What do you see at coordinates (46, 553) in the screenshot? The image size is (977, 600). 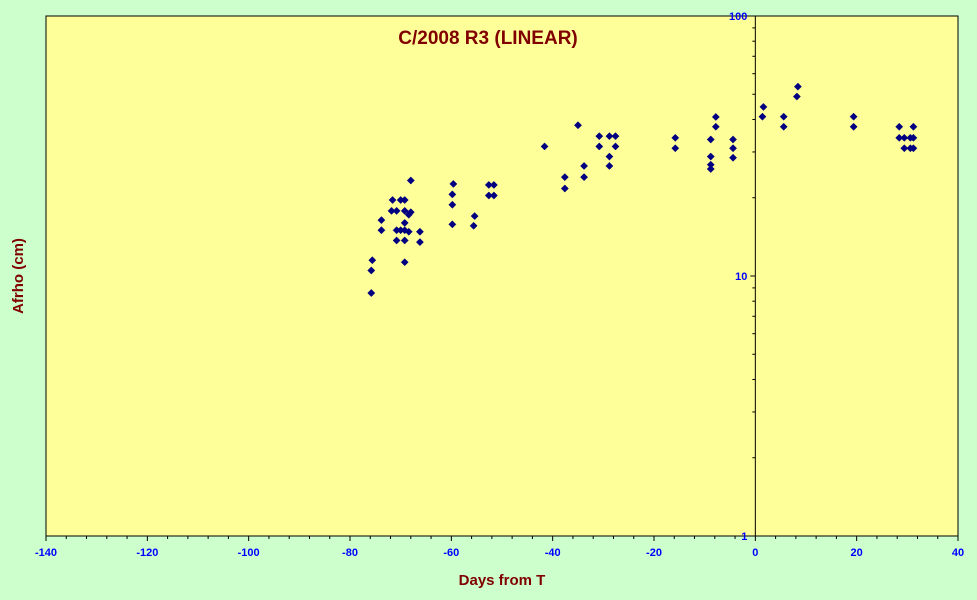 I see `x-tick-label: -140` at bounding box center [46, 553].